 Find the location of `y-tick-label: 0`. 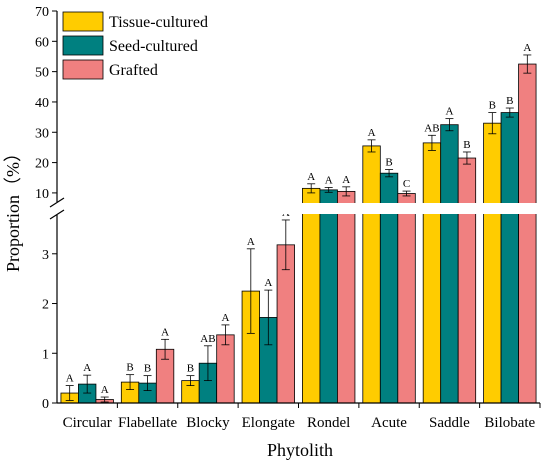

y-tick-label: 0 is located at coordinates (45, 404).